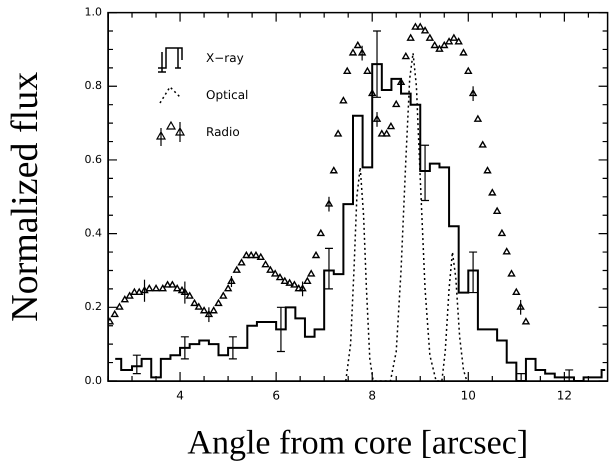  What do you see at coordinates (180, 395) in the screenshot?
I see `x-tick-label: 4` at bounding box center [180, 395].